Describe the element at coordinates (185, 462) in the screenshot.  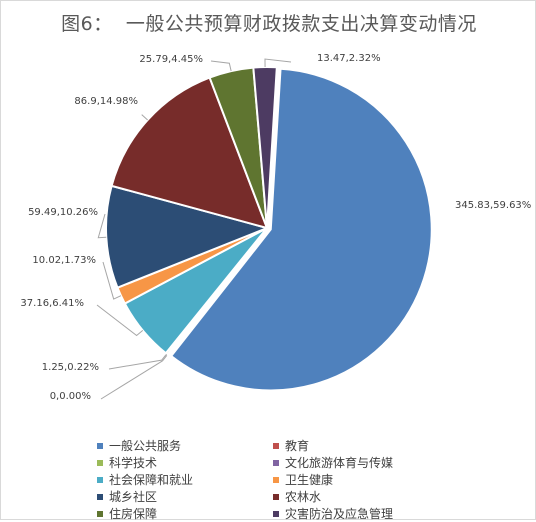
I see `legend-item-2: 科学技术` at that location.